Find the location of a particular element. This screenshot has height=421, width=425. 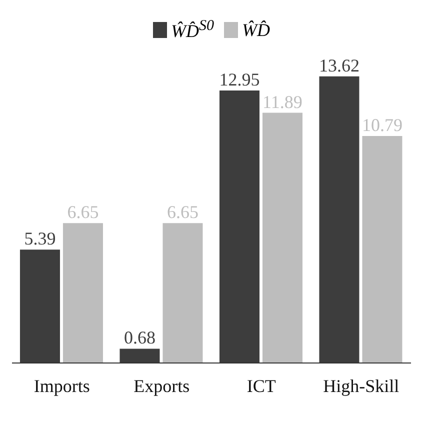

data-label: 5.39 is located at coordinates (40, 238).